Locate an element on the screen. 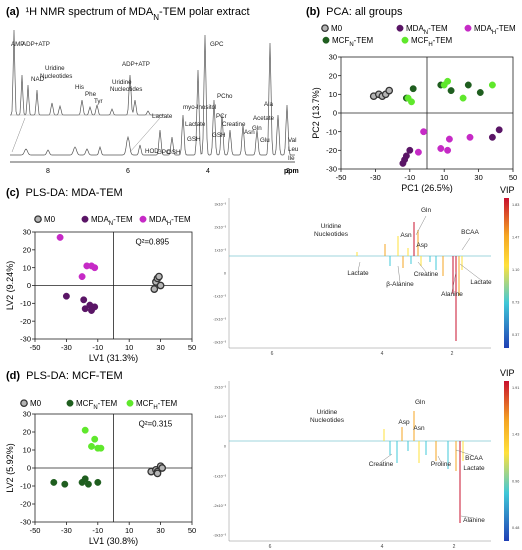  x-axis-label: LV1 (31.3%) is located at coordinates (113, 358).